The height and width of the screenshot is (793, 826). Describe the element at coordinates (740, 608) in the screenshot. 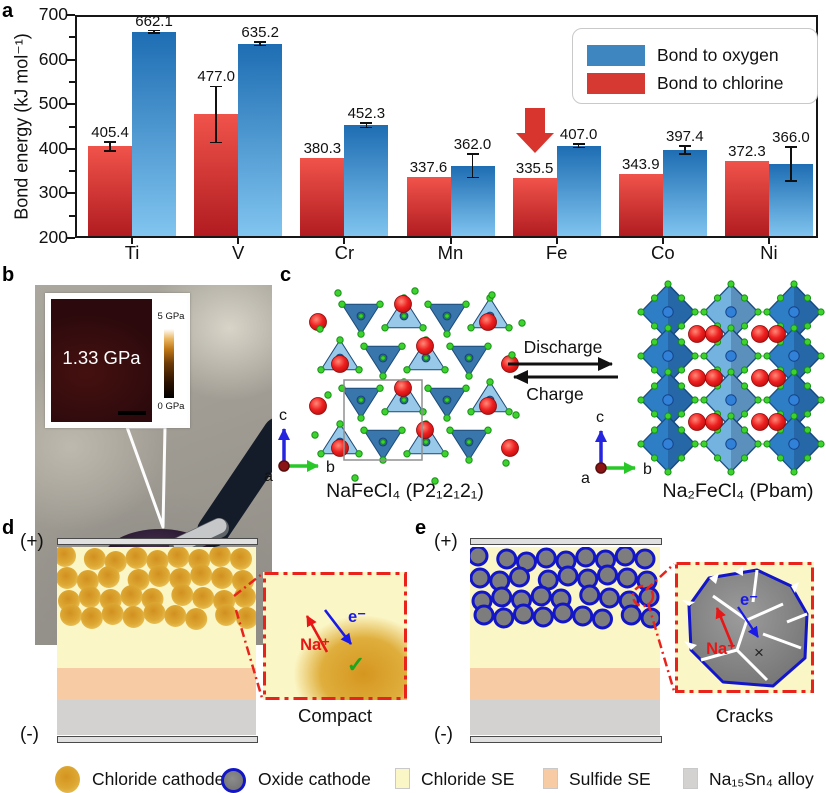

I see `edge-cracks` at that location.